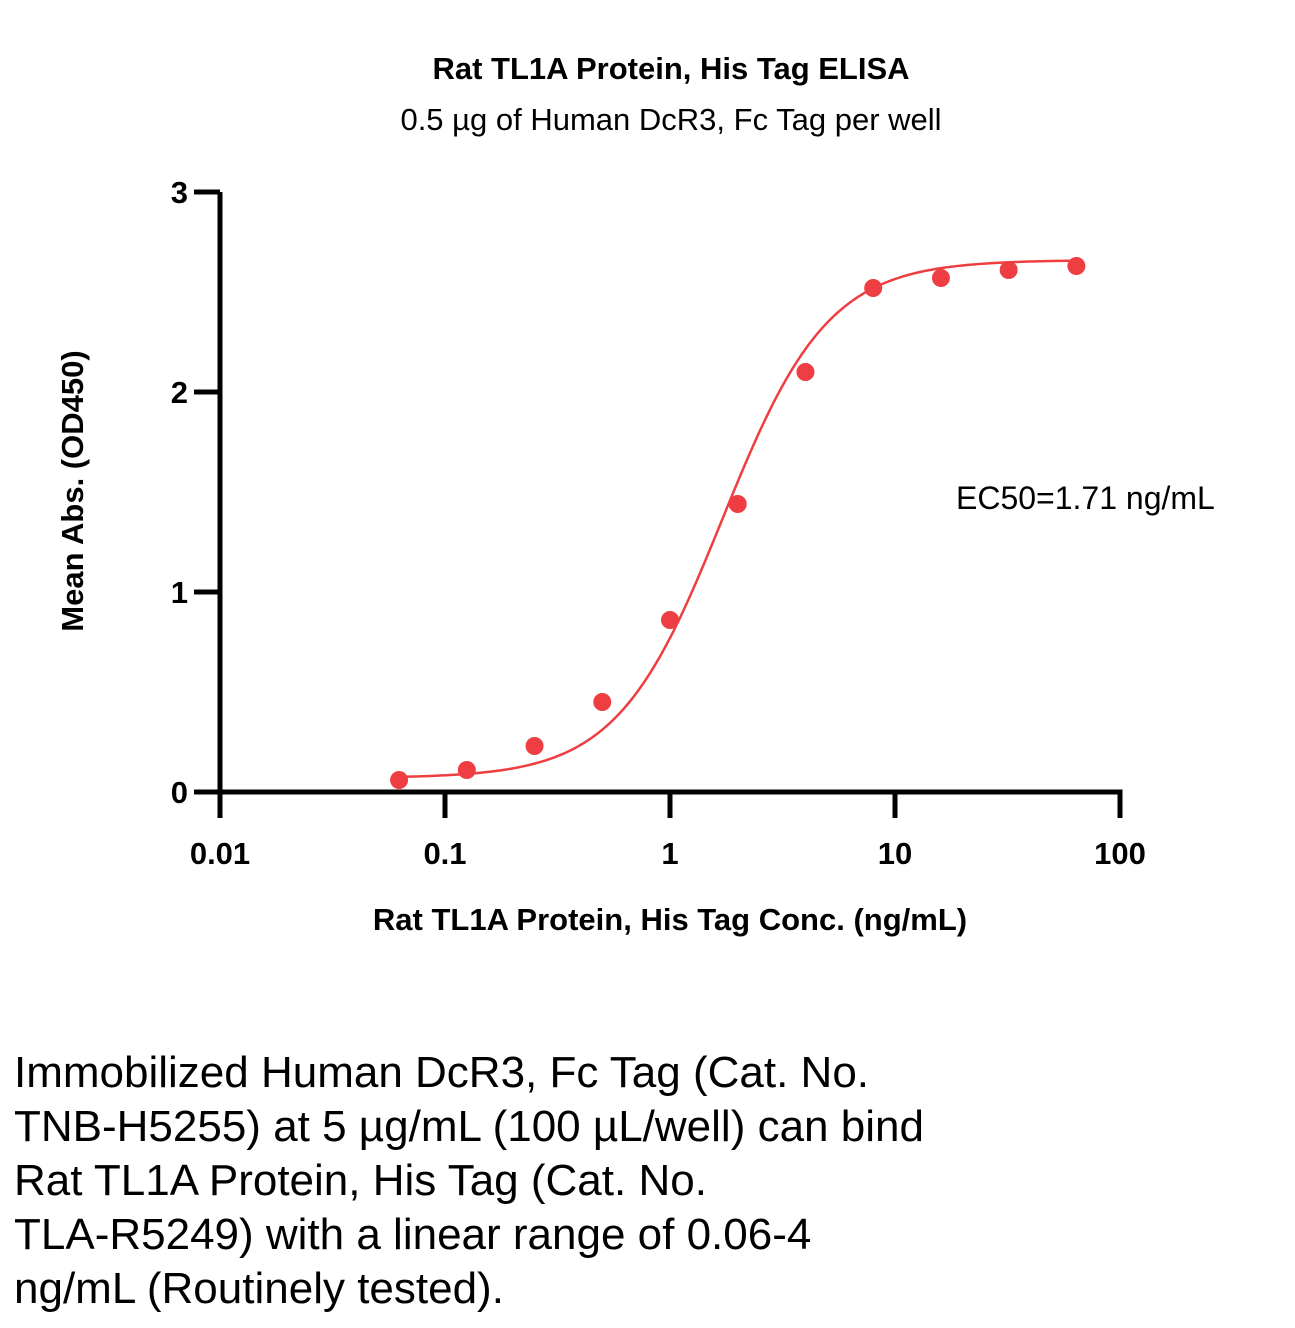  What do you see at coordinates (179, 792) in the screenshot?
I see `y-tick-label: 0` at bounding box center [179, 792].